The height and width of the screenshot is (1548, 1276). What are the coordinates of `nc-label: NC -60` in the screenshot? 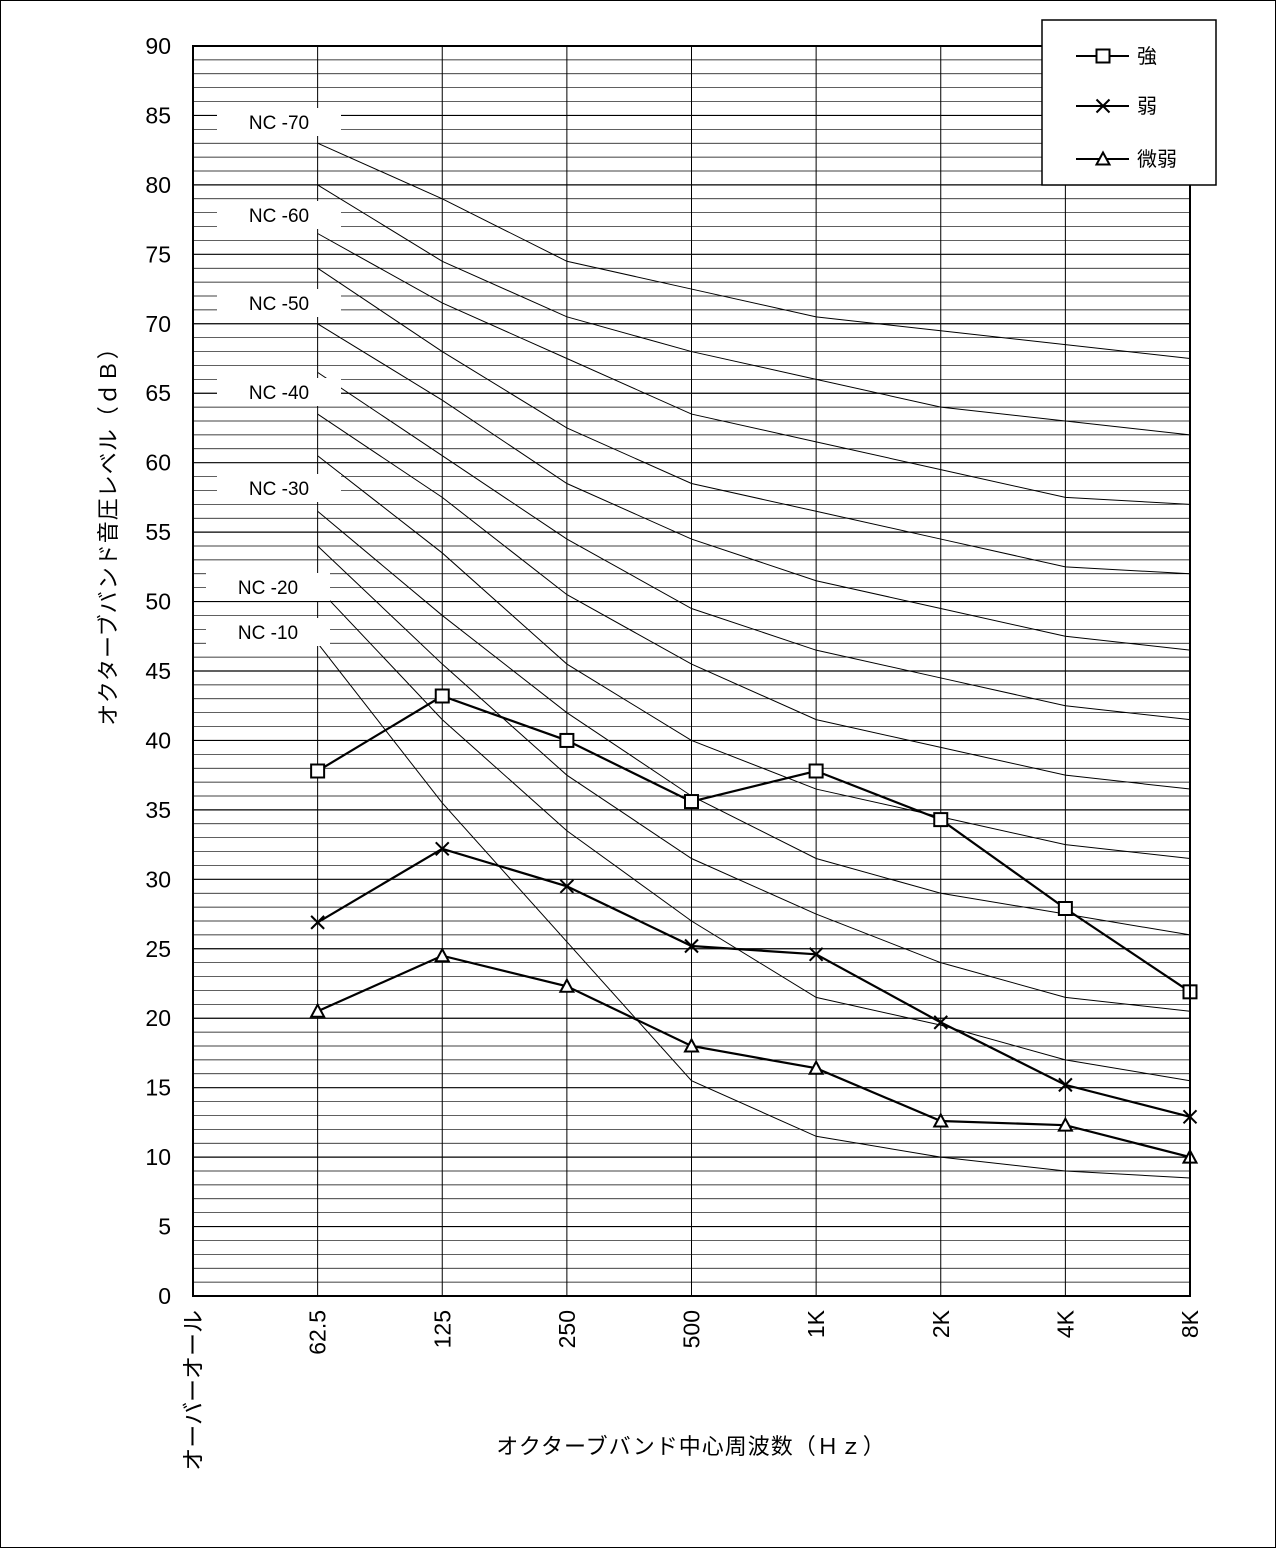 It's located at (279, 215).